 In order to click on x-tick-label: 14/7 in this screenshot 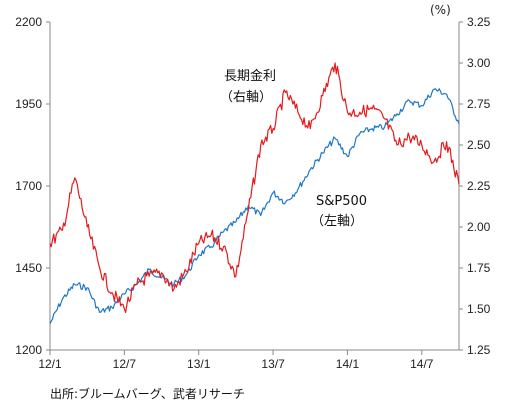, I will do `click(422, 364)`.